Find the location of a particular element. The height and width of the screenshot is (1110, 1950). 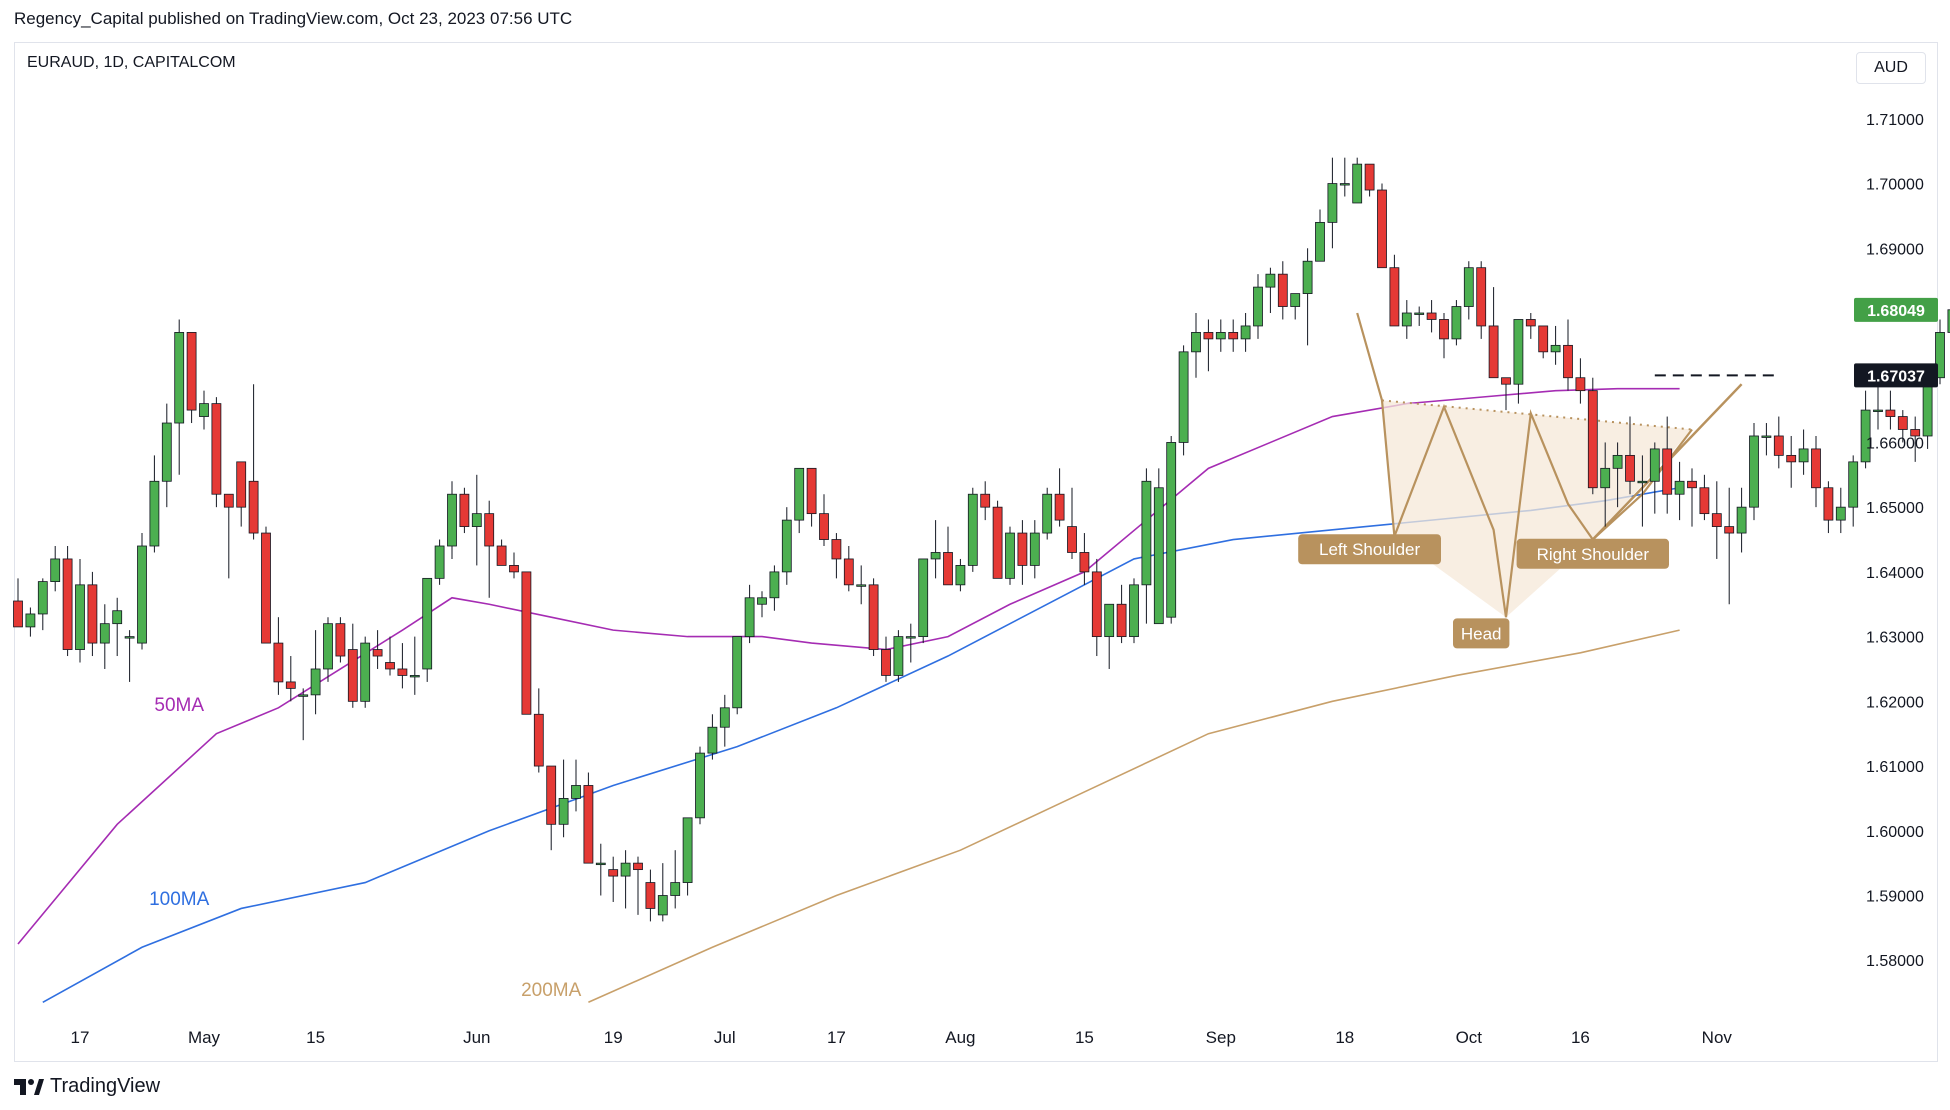

y-tick-label: 1.70000 is located at coordinates (1895, 185).